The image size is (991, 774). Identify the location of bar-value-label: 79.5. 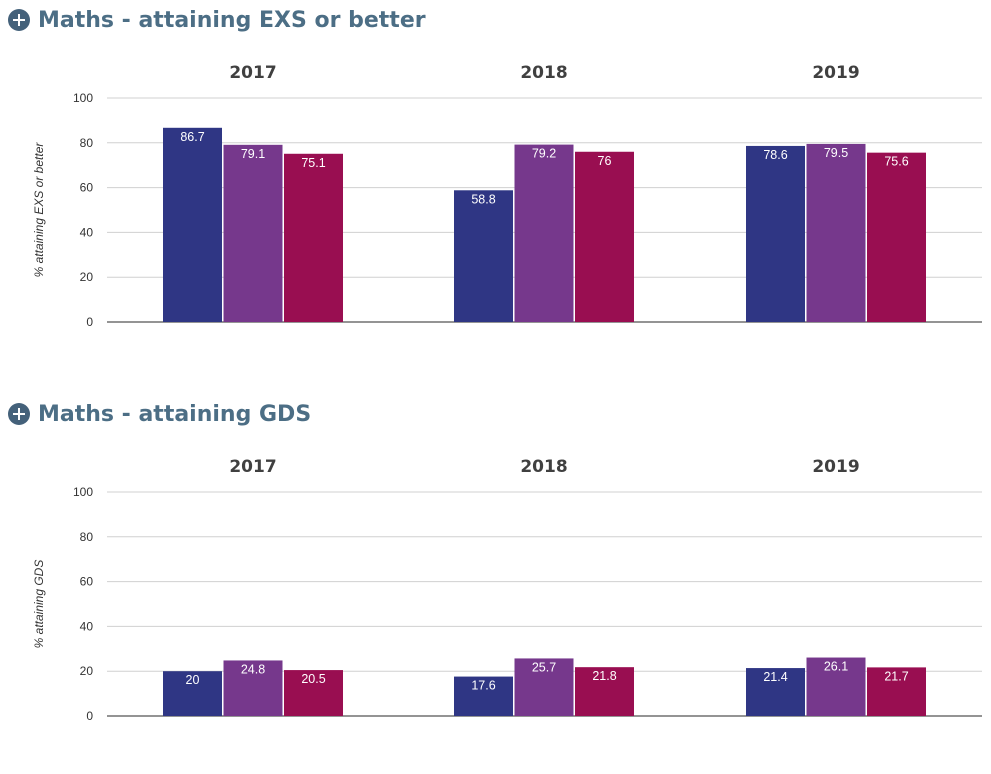
(836, 153).